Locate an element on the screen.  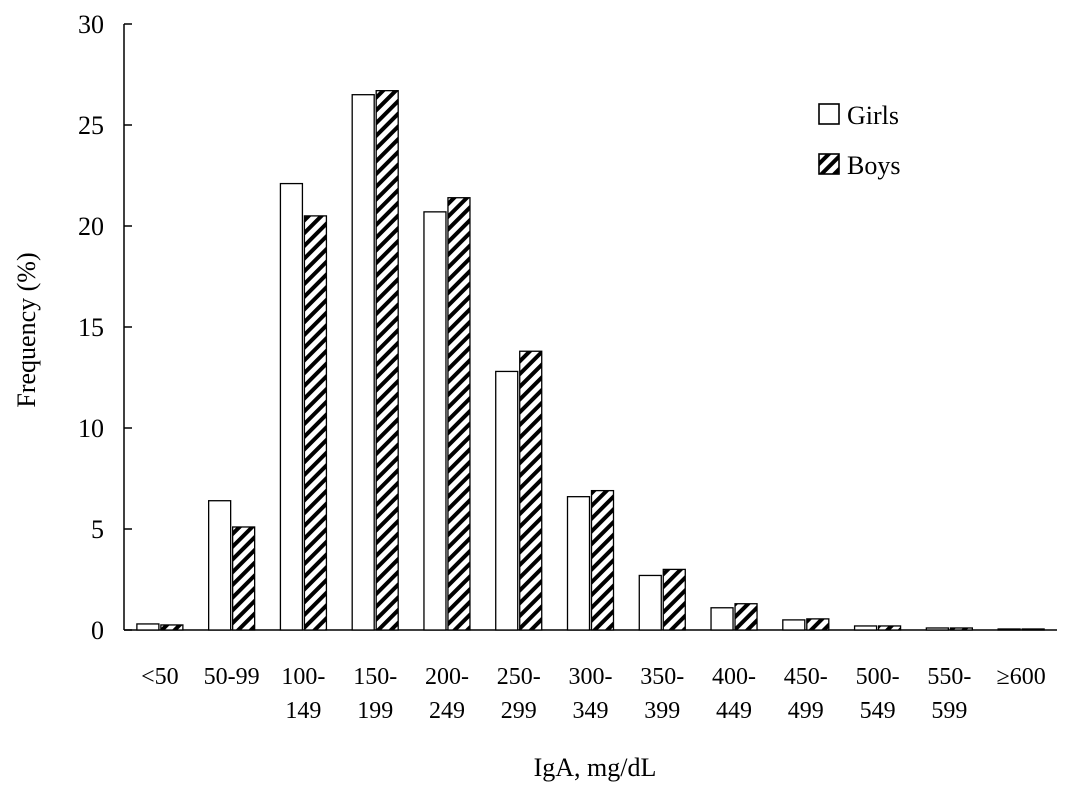
y-tick-label: 25 is located at coordinates (91, 125).